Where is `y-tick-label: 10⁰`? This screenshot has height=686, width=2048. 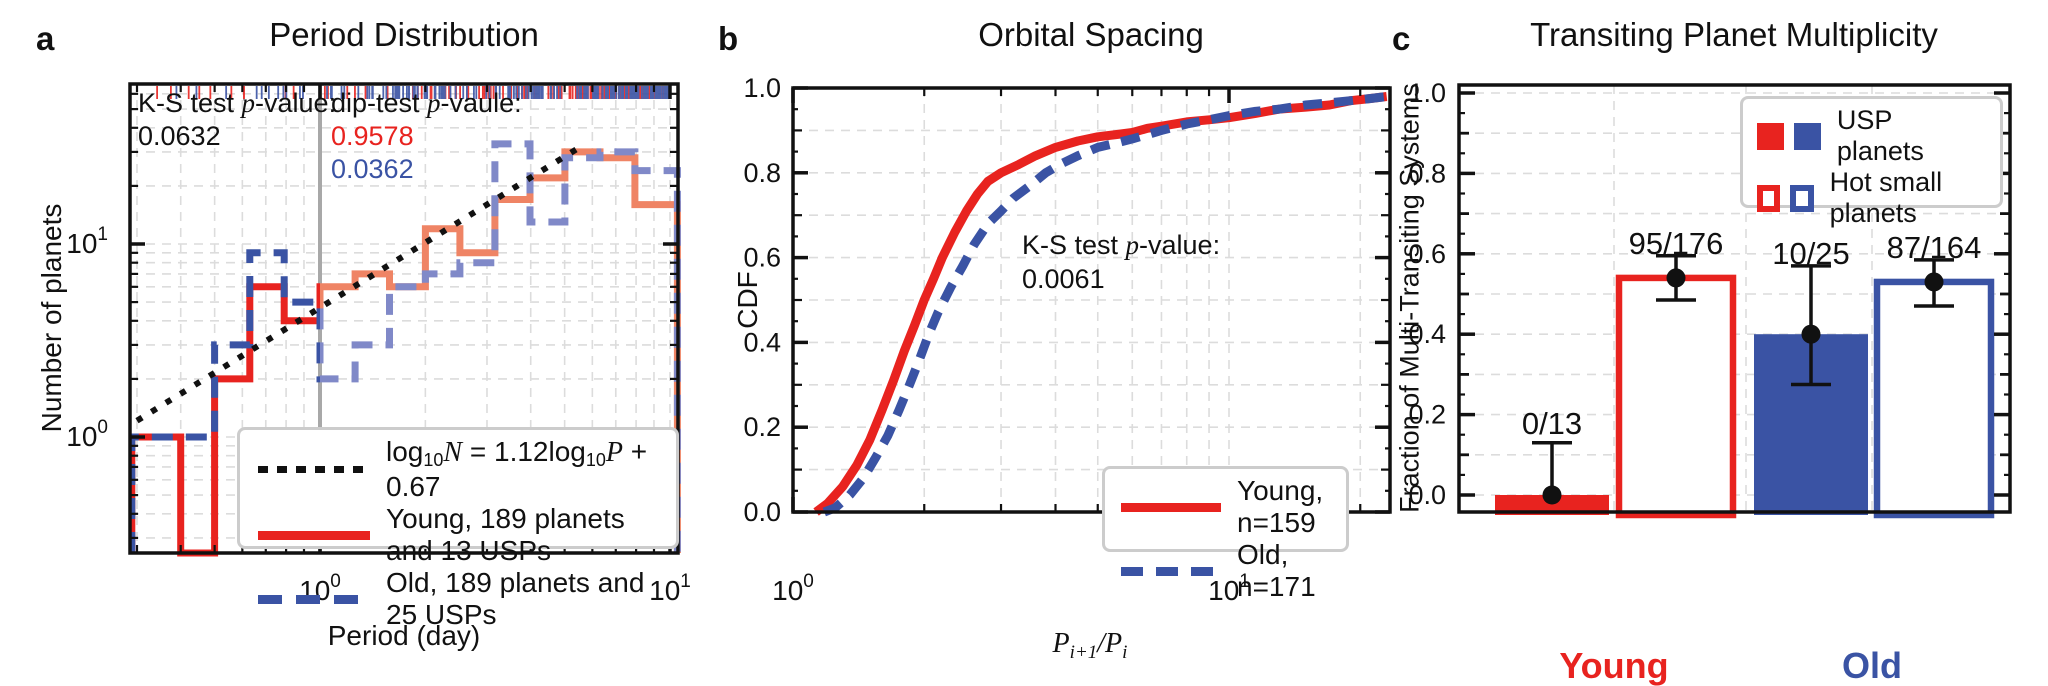
y-tick-label: 10⁰ is located at coordinates (87, 434).